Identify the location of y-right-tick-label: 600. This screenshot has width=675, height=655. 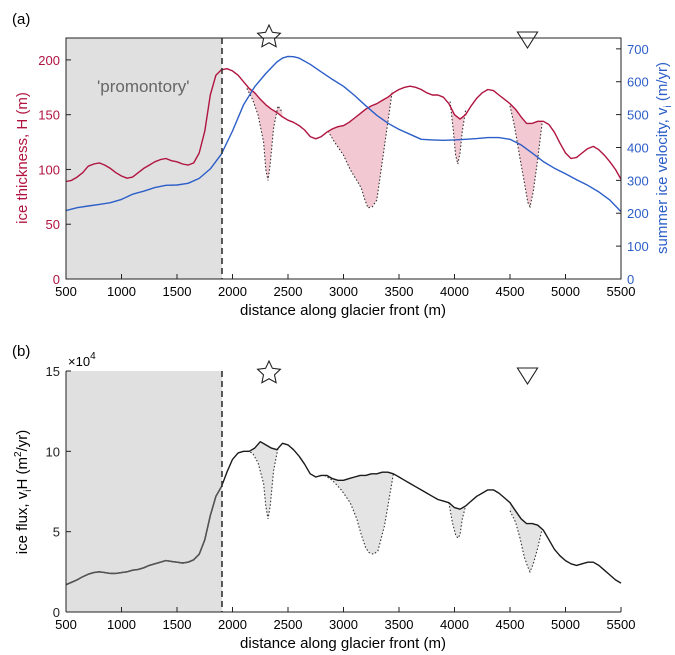
(638, 82).